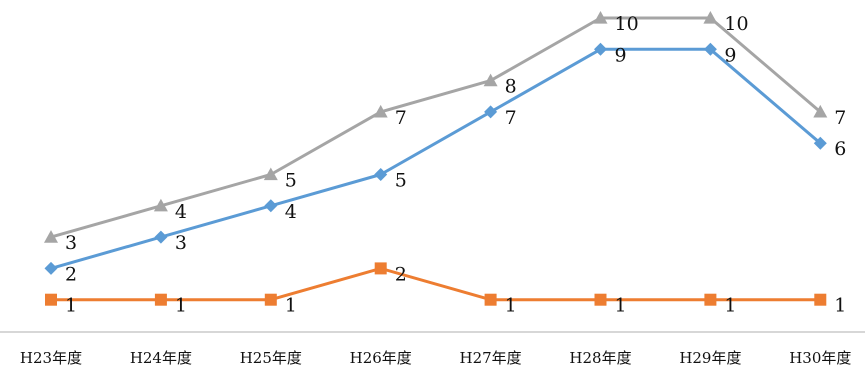 The image size is (865, 379). What do you see at coordinates (435, 284) in the screenshot?
I see `series-2-line` at bounding box center [435, 284].